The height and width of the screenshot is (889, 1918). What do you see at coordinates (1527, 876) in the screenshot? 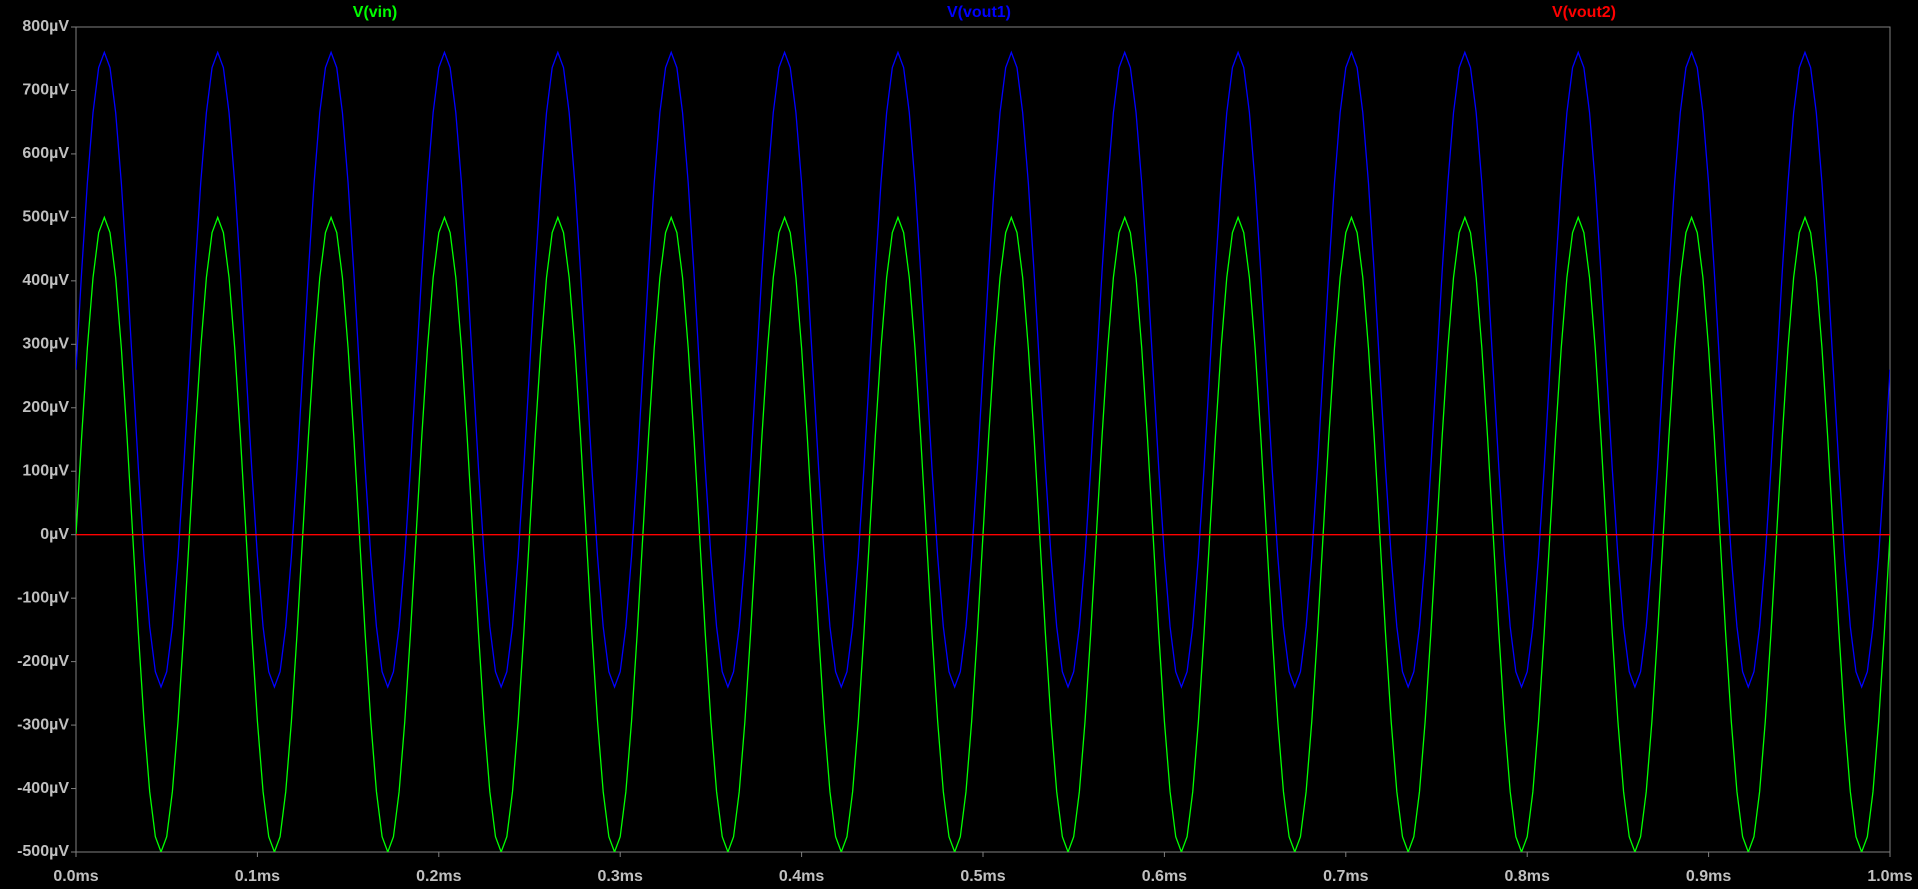
I see `x-tick-label: 0.8ms` at bounding box center [1527, 876].